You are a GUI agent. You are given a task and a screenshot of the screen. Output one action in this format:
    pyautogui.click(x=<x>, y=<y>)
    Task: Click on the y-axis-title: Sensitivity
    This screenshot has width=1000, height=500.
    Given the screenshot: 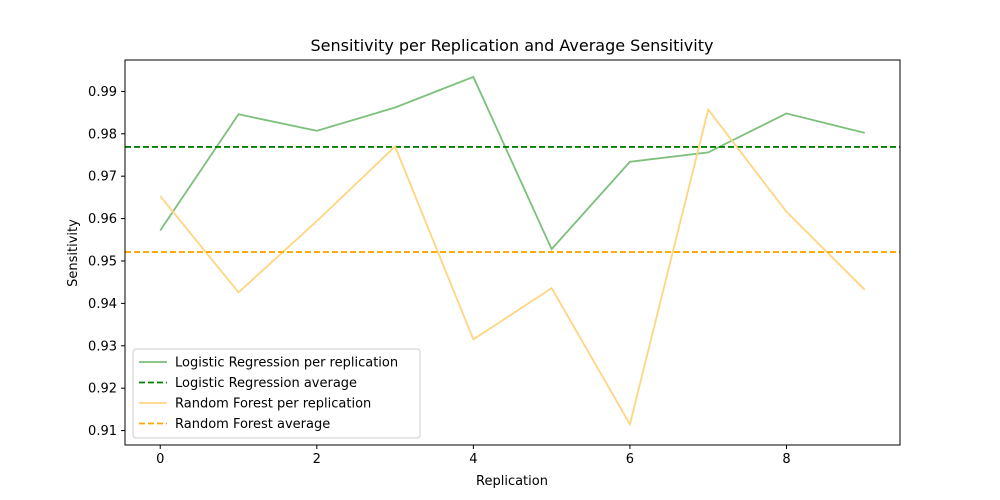 What is the action you would take?
    pyautogui.click(x=73, y=253)
    